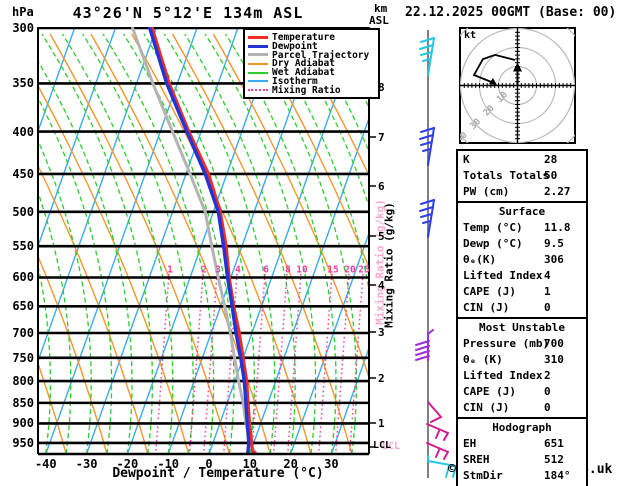  What do you see at coordinates (199, 240) in the screenshot?
I see `dewpoint-curve` at bounding box center [199, 240].